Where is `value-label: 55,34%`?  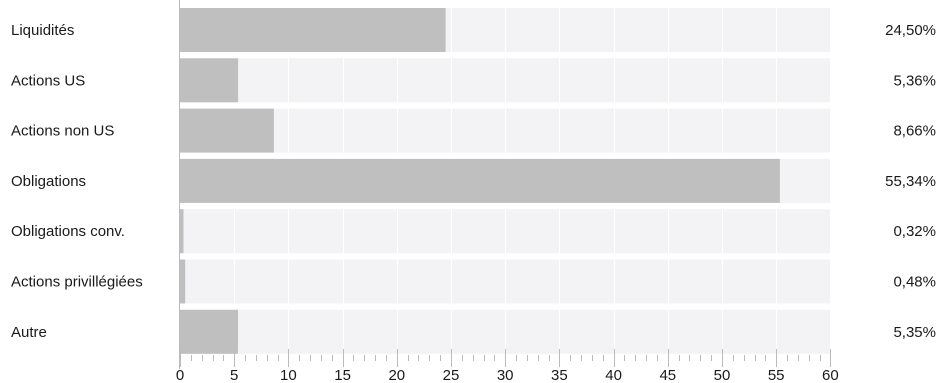 value-label: 55,34% is located at coordinates (910, 181).